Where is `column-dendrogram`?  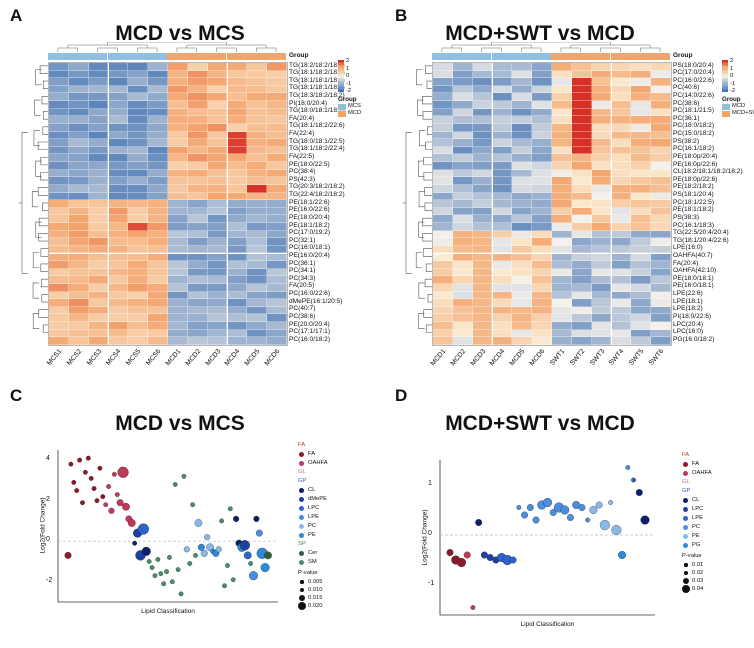 column-dendrogram is located at coordinates (167, 47).